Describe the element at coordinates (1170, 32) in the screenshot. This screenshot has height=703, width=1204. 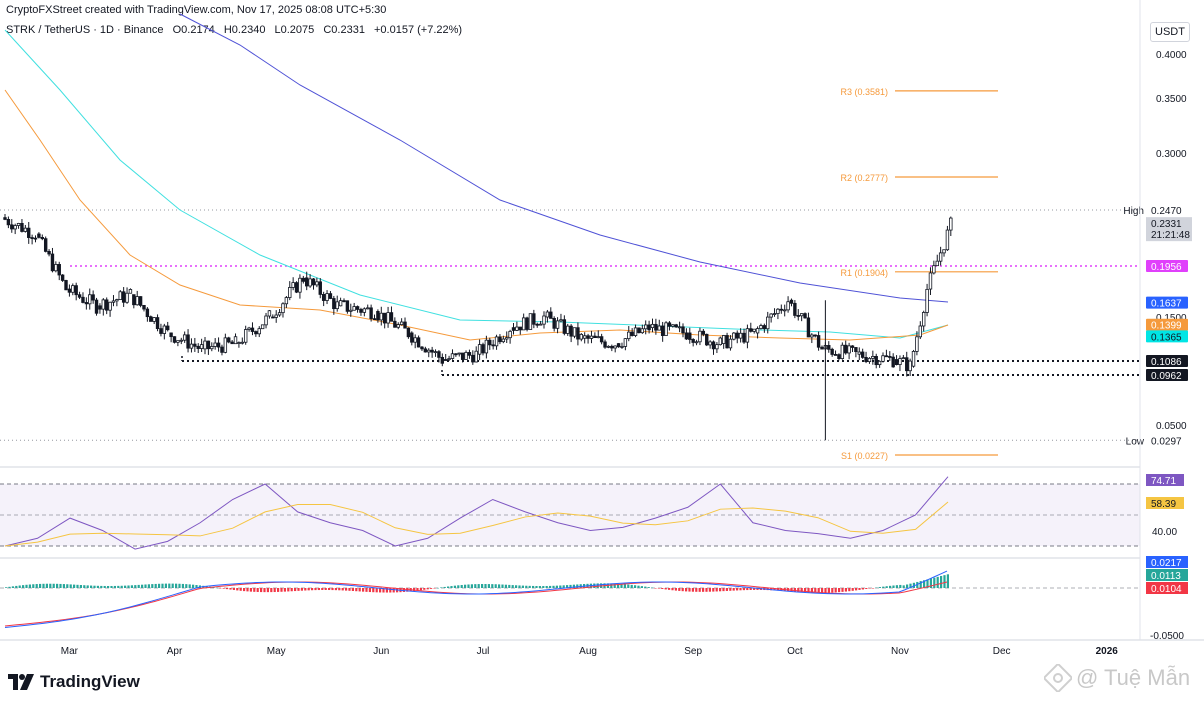
I see `currency-selector: USDT` at that location.